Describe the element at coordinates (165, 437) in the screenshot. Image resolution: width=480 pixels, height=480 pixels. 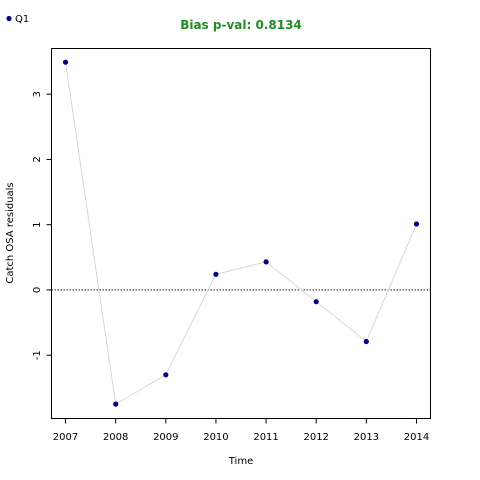
I see `x-tick-label: 2009` at that location.